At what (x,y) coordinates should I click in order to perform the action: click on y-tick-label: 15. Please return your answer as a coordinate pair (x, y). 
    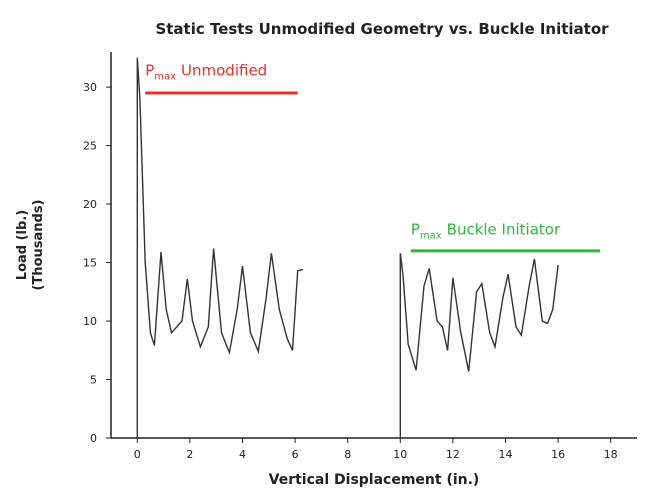
    Looking at the image, I should click on (90, 263).